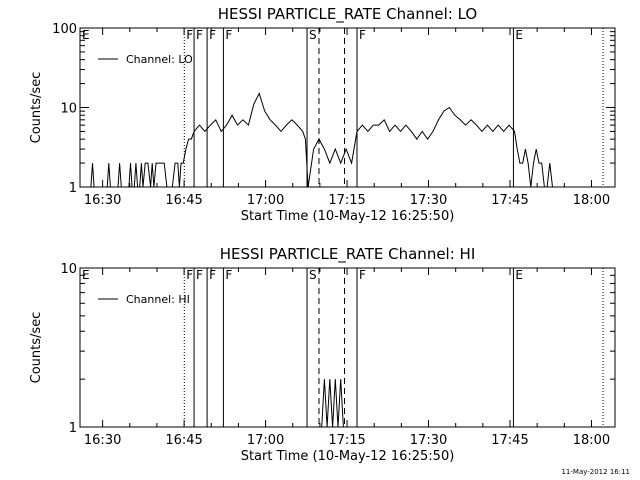  Describe the element at coordinates (595, 472) in the screenshot. I see `footer-timestamp: 11-May-2012 16:11` at that location.